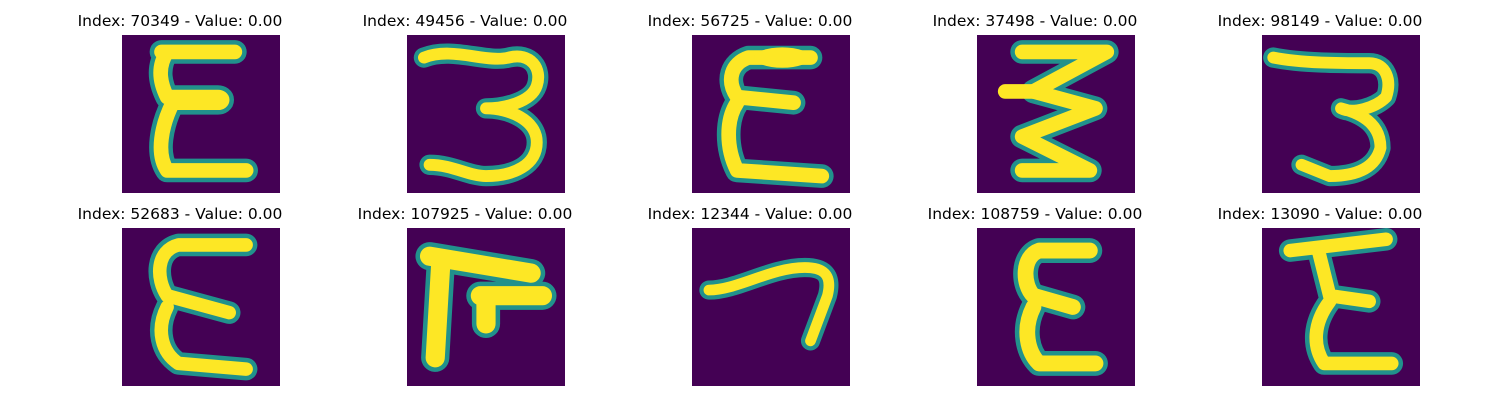 This screenshot has width=1500, height=400. Describe the element at coordinates (180, 214) in the screenshot. I see `panel-title: Index: 52683 - Value: 0.00` at that location.